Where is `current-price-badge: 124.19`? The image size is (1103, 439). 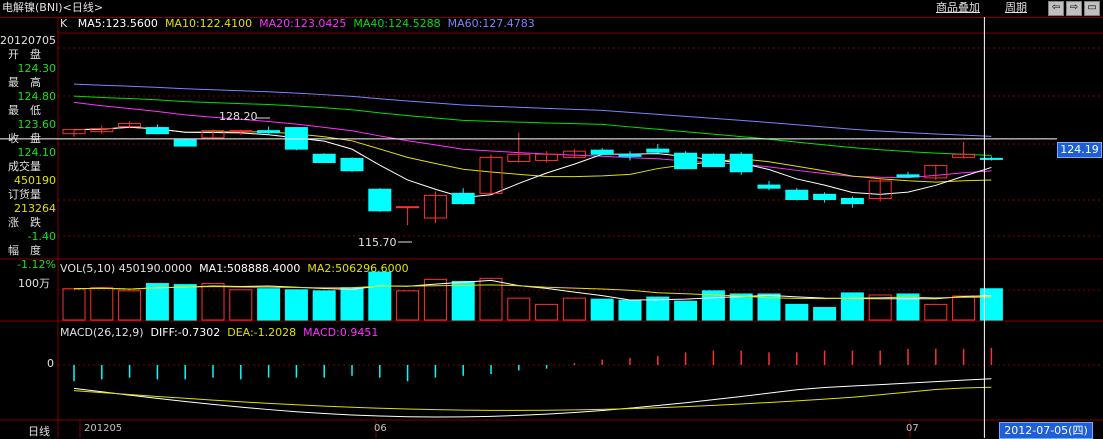
current-price-badge: 124.19 is located at coordinates (1079, 150).